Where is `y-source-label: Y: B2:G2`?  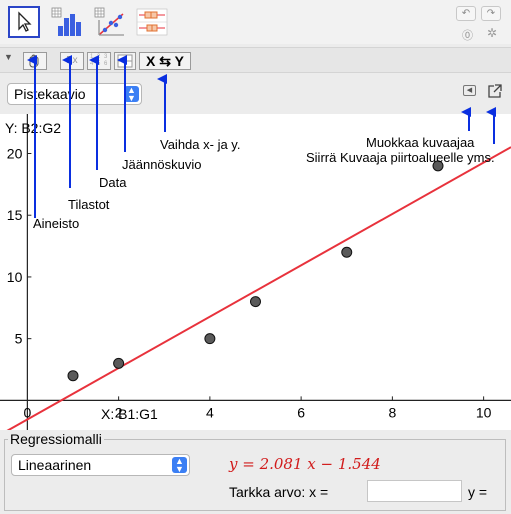
y-source-label: Y: B2:G2 is located at coordinates (33, 128).